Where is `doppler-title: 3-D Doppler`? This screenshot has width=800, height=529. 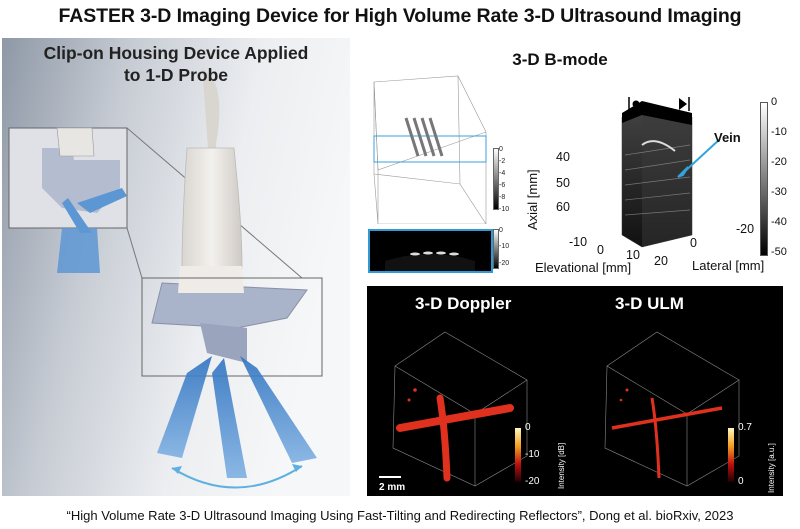 doppler-title: 3-D Doppler is located at coordinates (463, 303).